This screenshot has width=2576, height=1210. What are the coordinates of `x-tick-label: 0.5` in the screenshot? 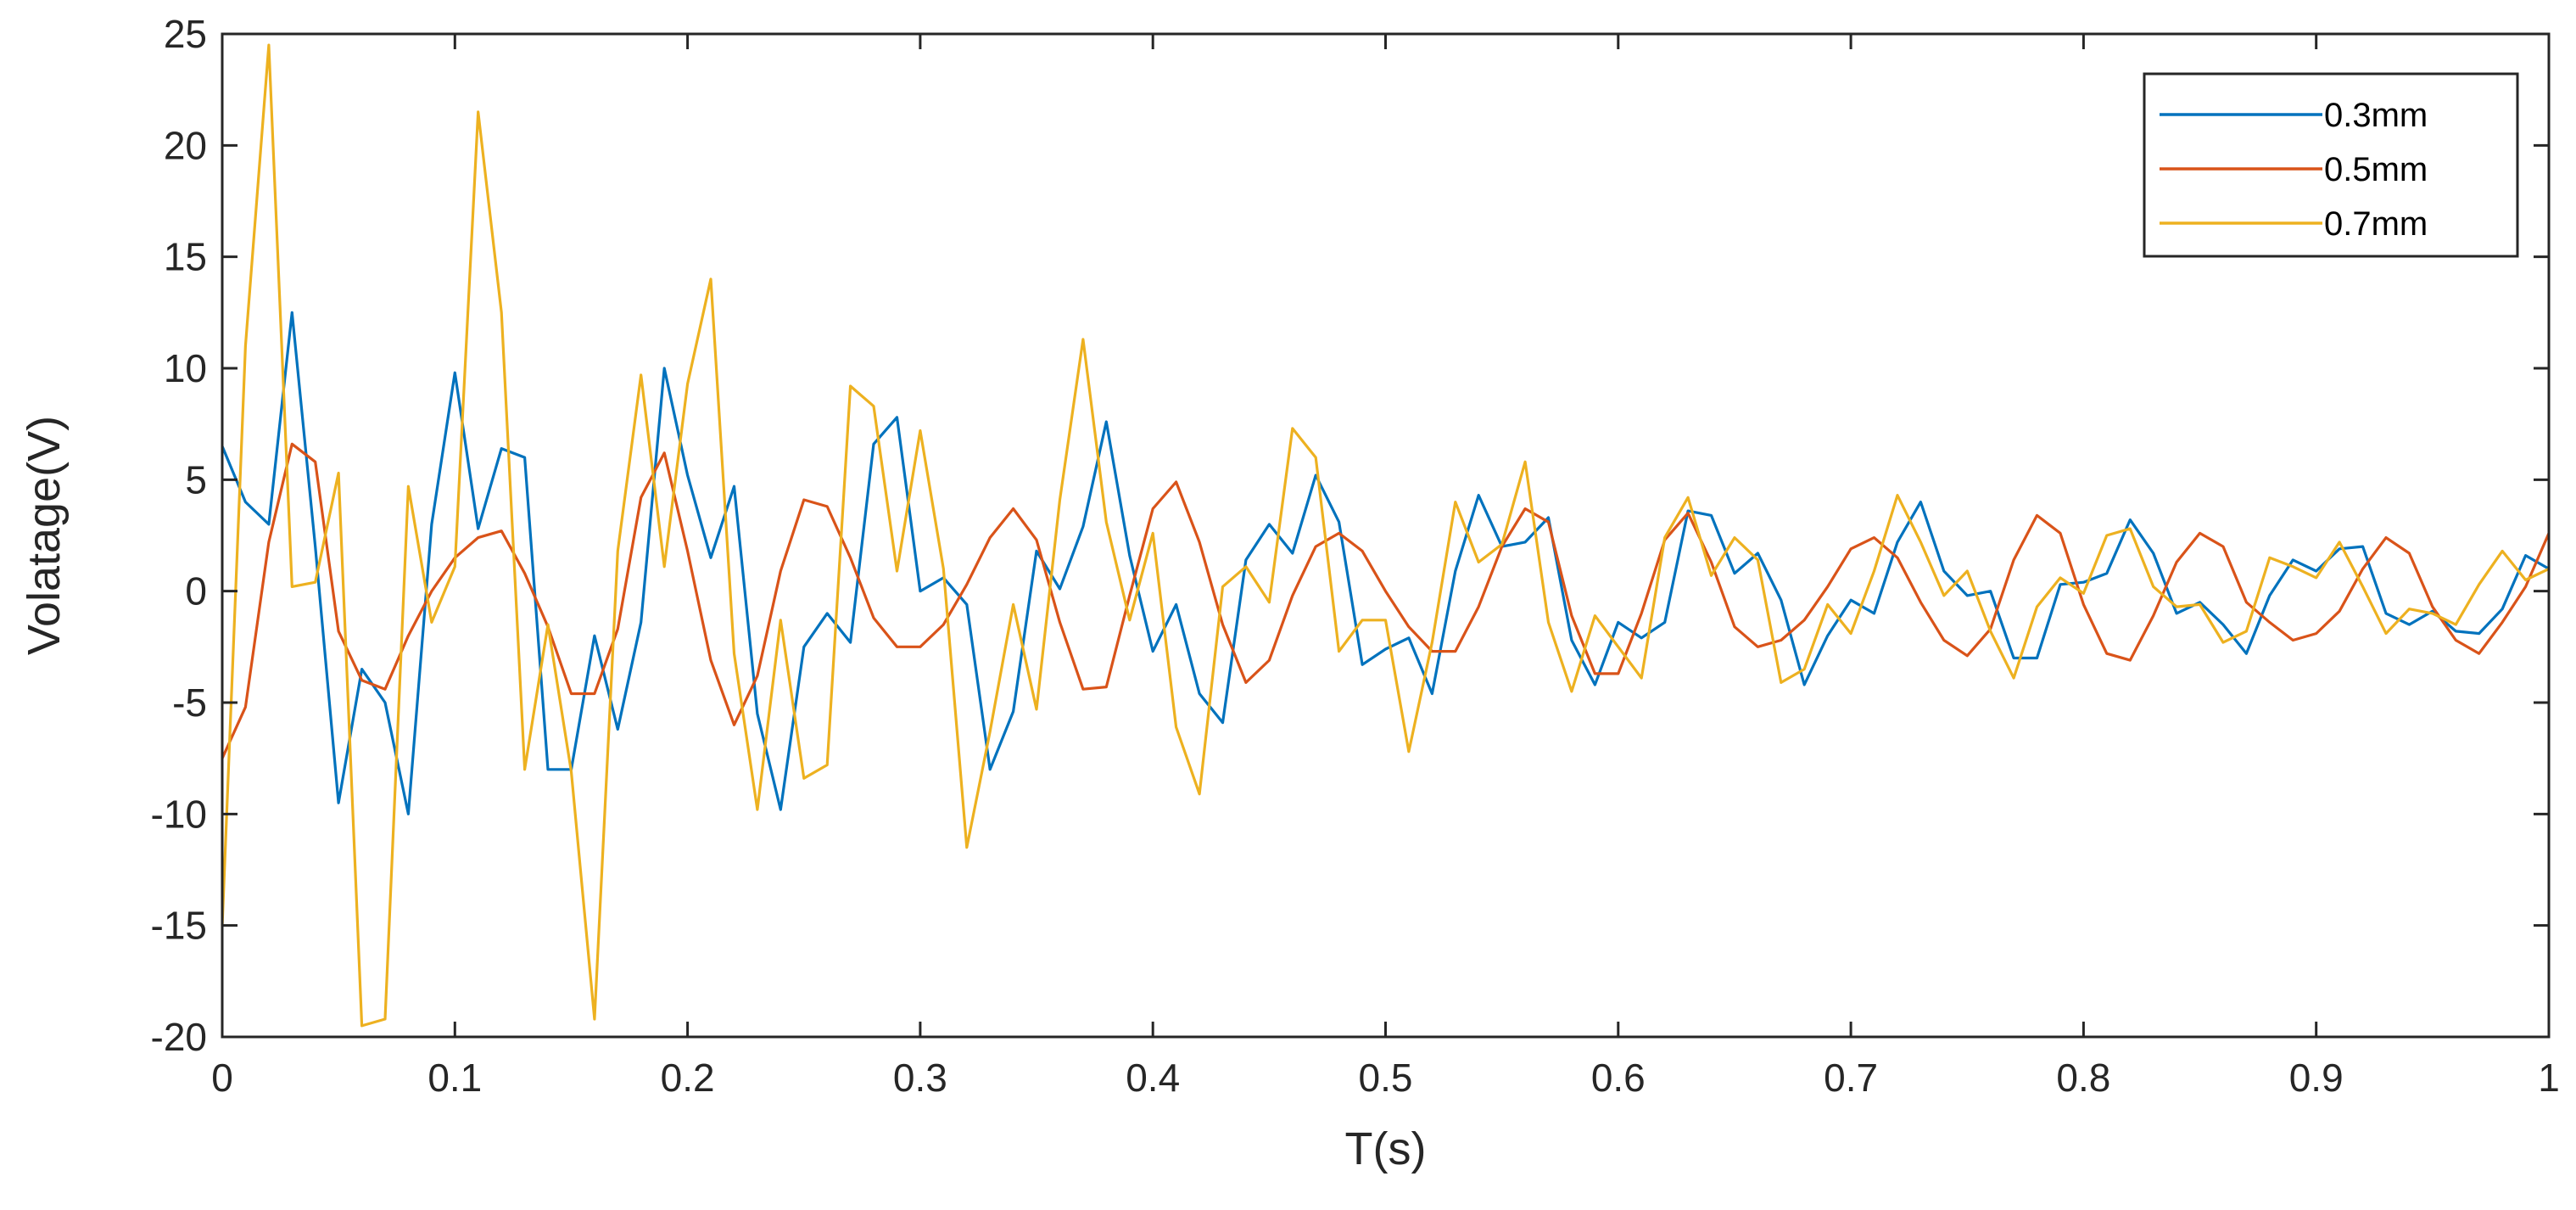 It's located at (1386, 1078).